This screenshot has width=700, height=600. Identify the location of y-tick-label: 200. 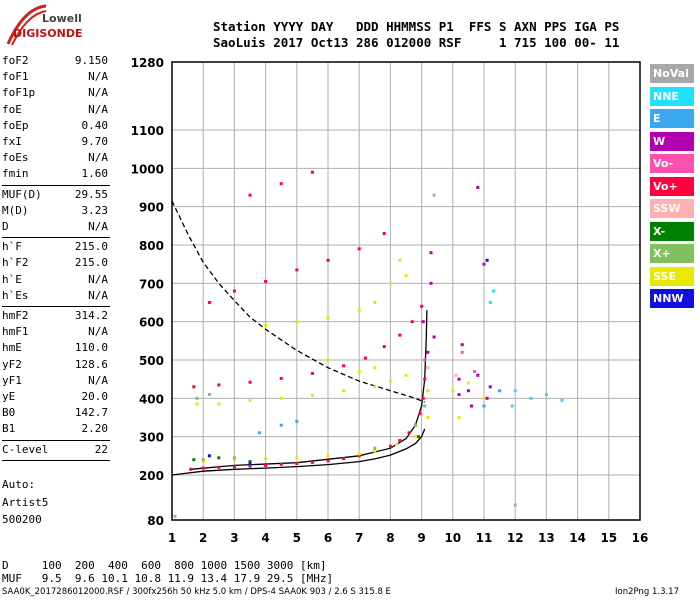
(151, 476).